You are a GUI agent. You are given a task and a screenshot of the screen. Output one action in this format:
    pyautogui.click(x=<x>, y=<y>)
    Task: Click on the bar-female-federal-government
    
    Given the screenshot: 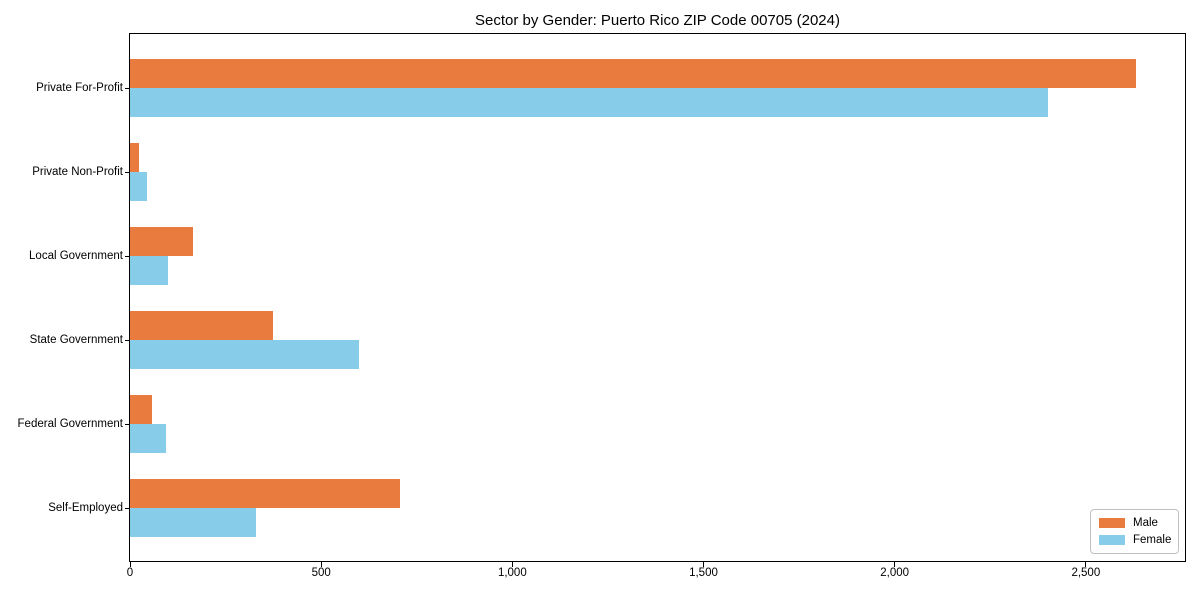 What is the action you would take?
    pyautogui.click(x=148, y=438)
    